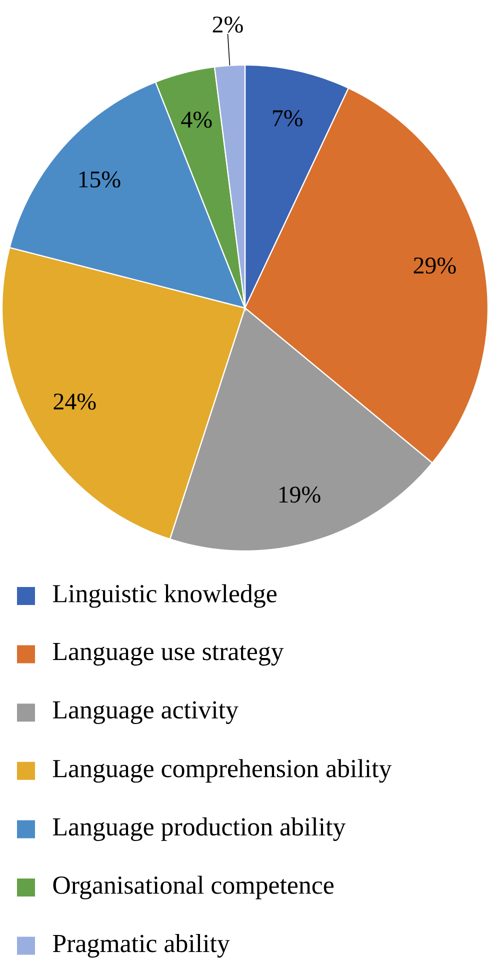 The width and height of the screenshot is (492, 976). Describe the element at coordinates (199, 829) in the screenshot. I see `legend-label: Language production ability` at that location.